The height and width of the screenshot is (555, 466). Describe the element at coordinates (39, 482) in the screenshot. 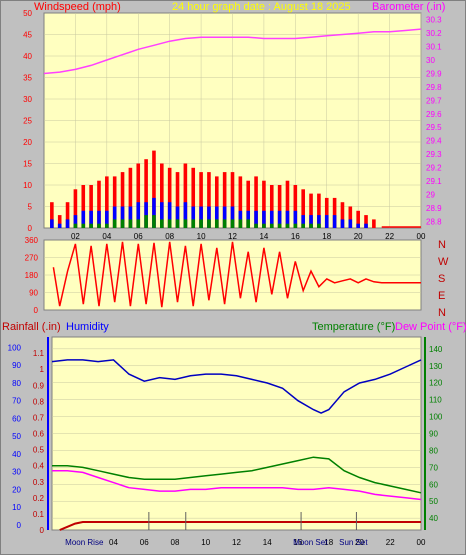

I see `rainfall-tick-label: 0.3` at that location.